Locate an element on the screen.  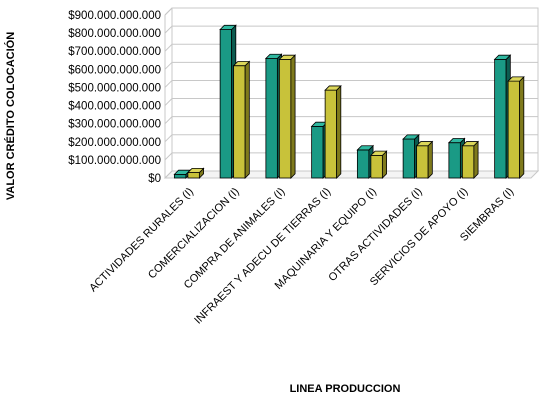
y-tick-label: $300.000.000.000 is located at coordinates (114, 125).